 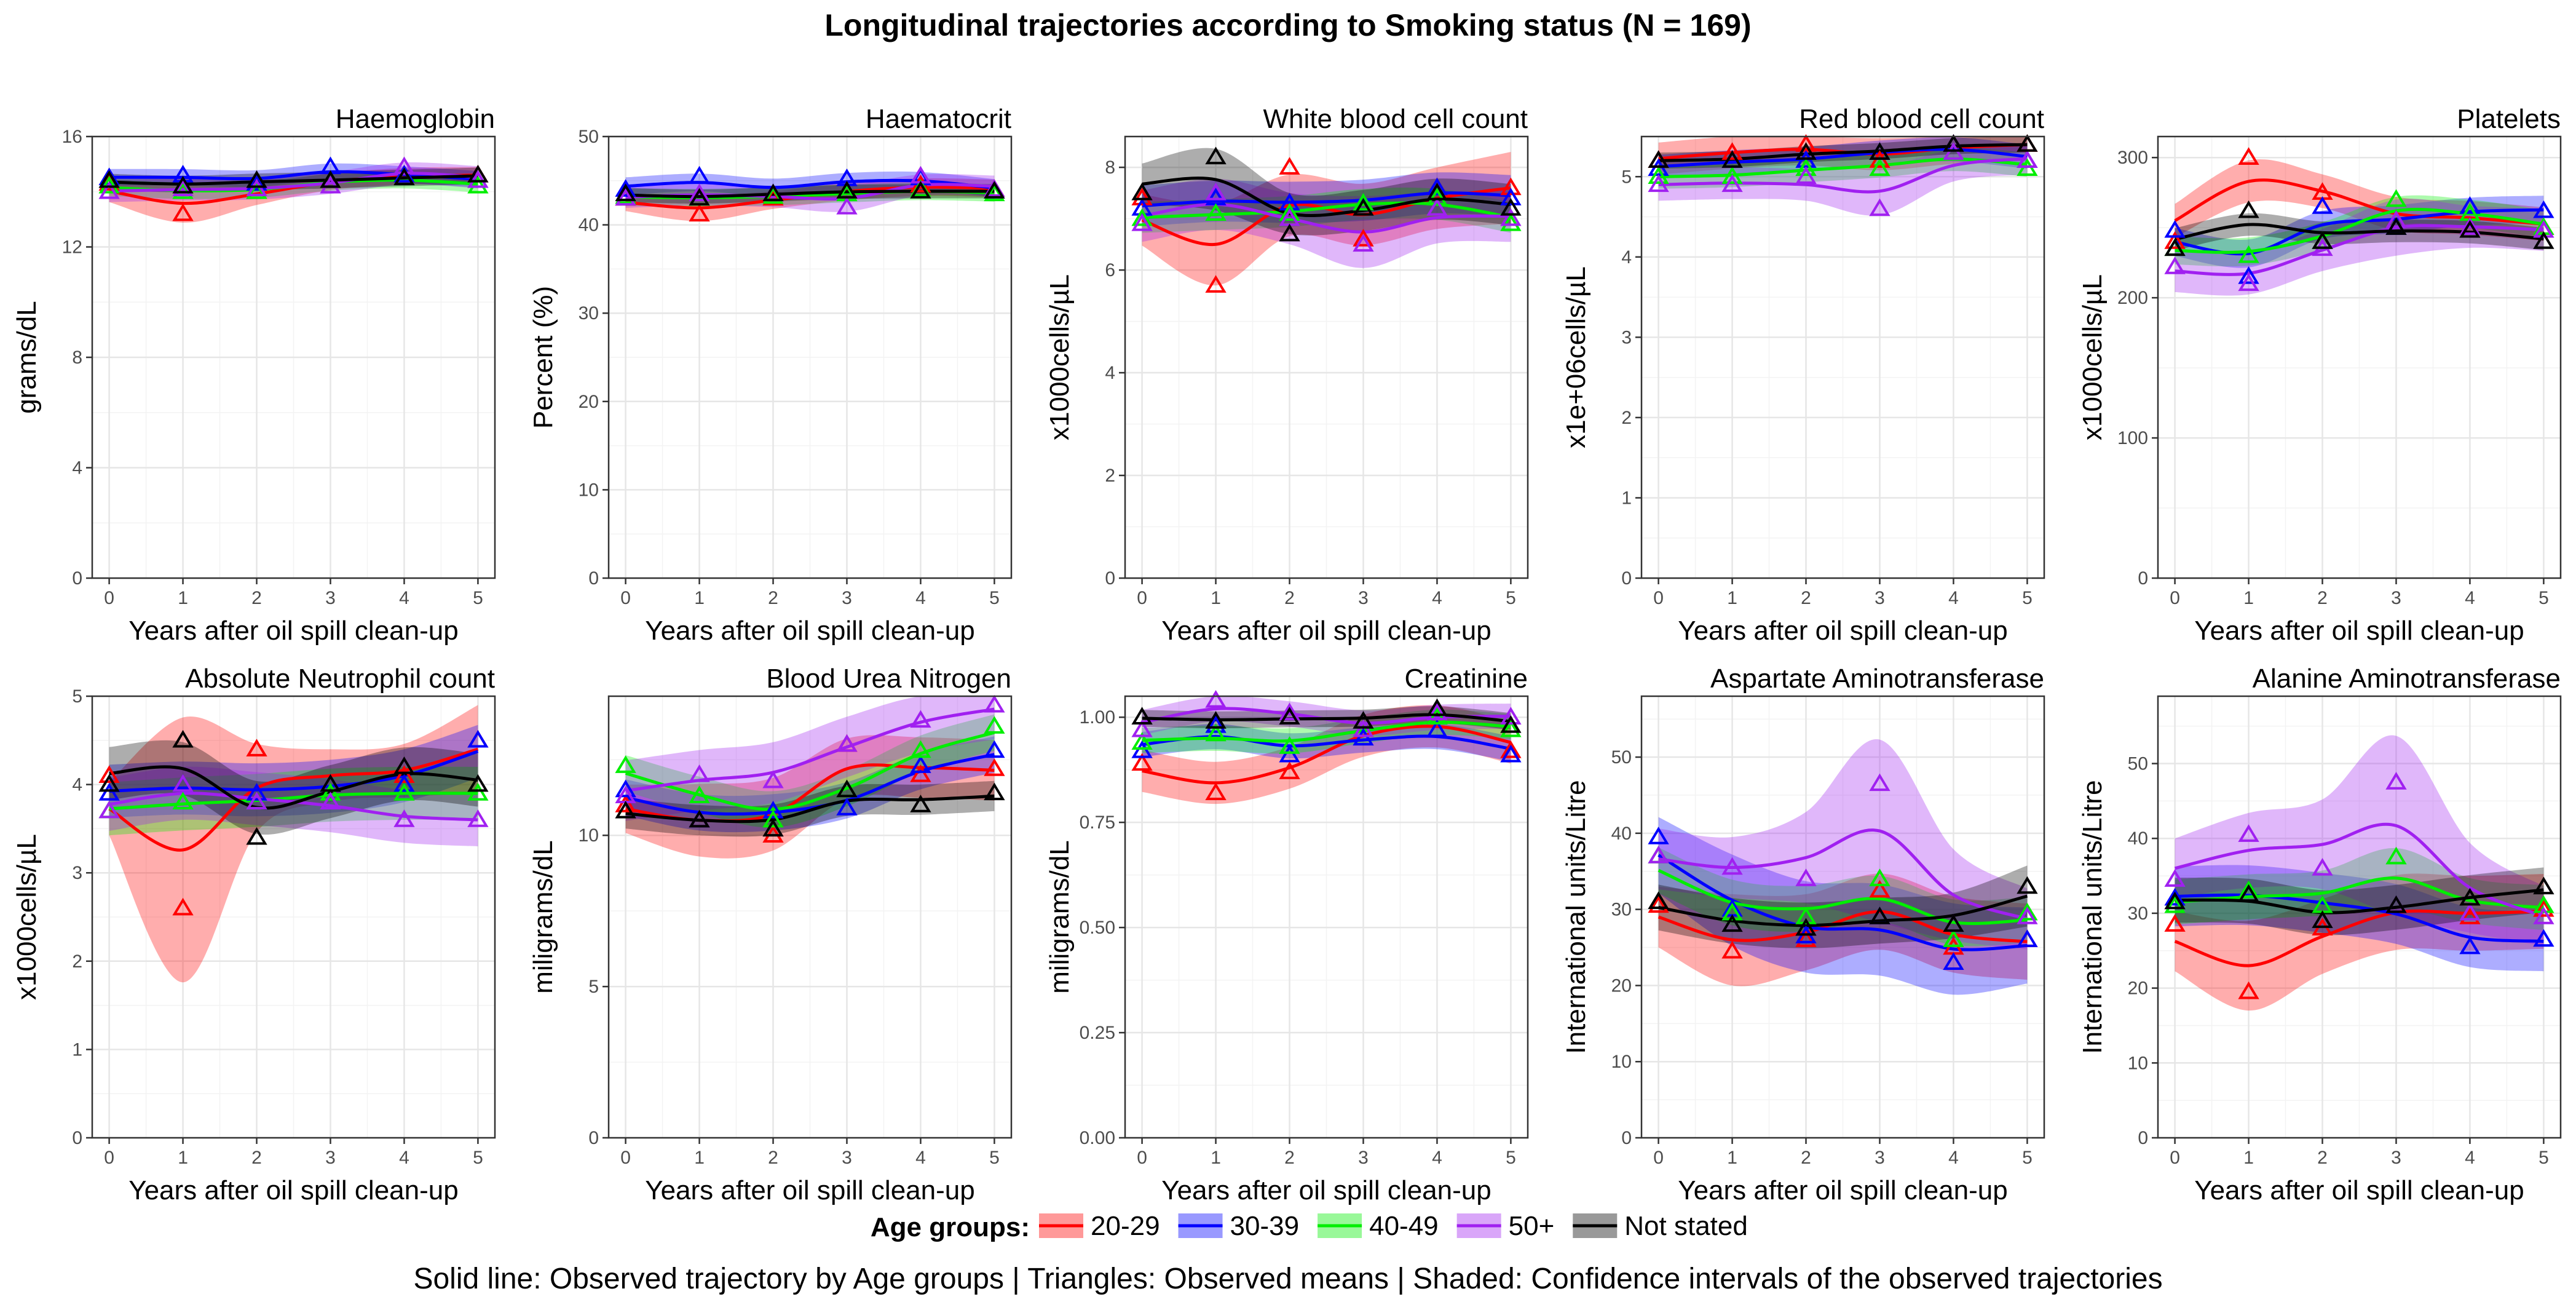 What do you see at coordinates (293, 180) in the screenshot?
I see `trajectory-line-not-stated` at bounding box center [293, 180].